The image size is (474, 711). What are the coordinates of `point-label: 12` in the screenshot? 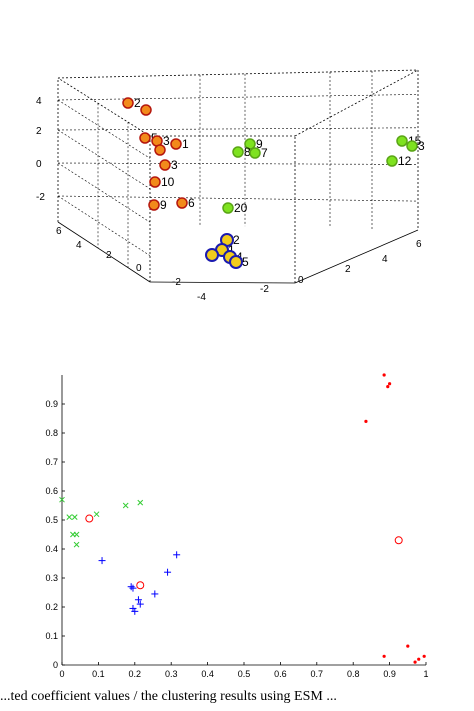 It's located at (405, 161).